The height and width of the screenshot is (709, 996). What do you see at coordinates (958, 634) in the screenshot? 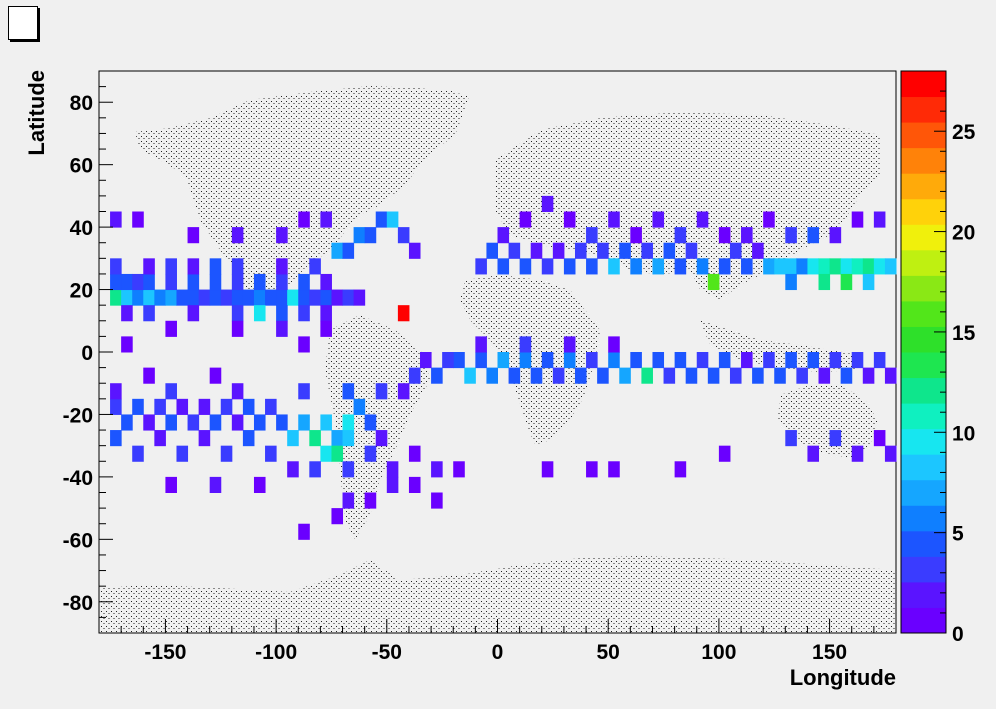
I see `colorbar-tick-label: 0` at bounding box center [958, 634].